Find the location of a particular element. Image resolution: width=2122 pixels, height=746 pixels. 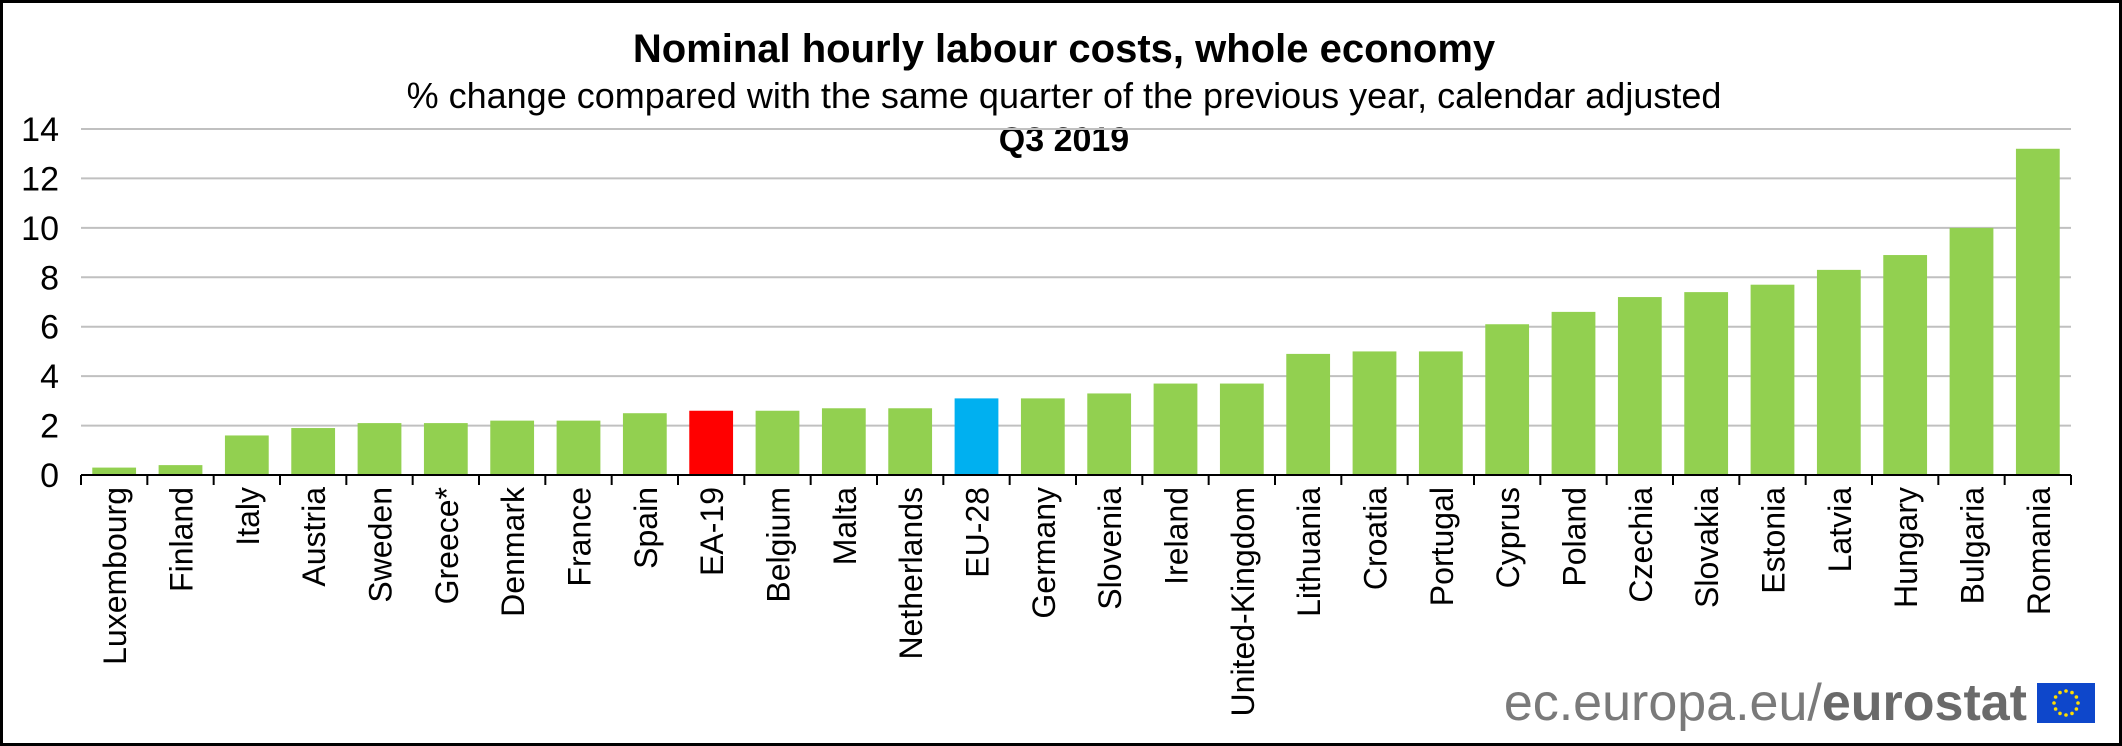

x-tick-label: Sweden is located at coordinates (381, 545).